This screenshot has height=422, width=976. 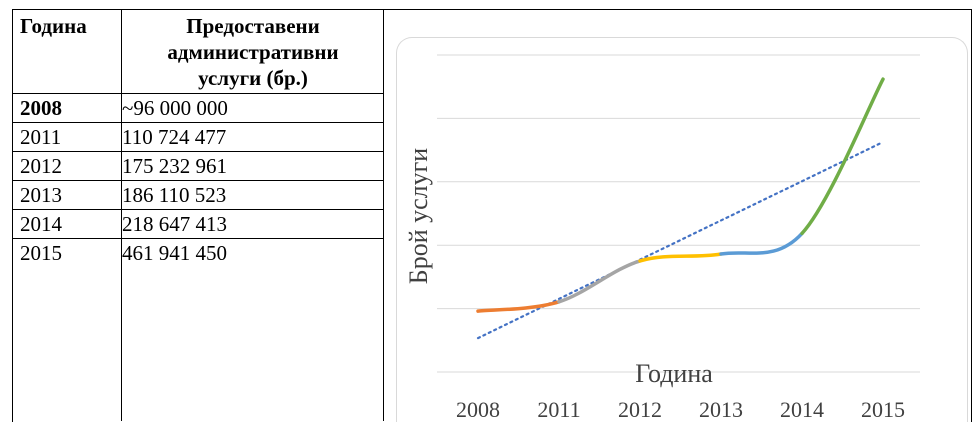 What do you see at coordinates (680, 409) in the screenshot?
I see `x-axis-ticks: 2008 2011 2012 2013 2014 2015` at bounding box center [680, 409].